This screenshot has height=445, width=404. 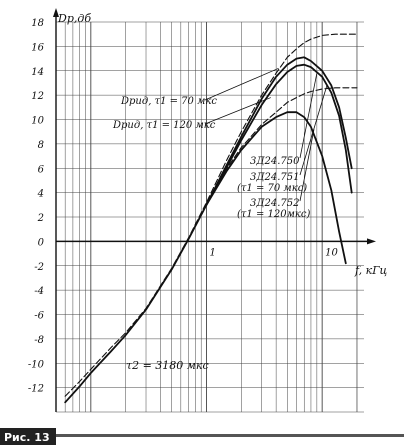 I want to click on y-tick-label: 2, so click(x=40, y=218).